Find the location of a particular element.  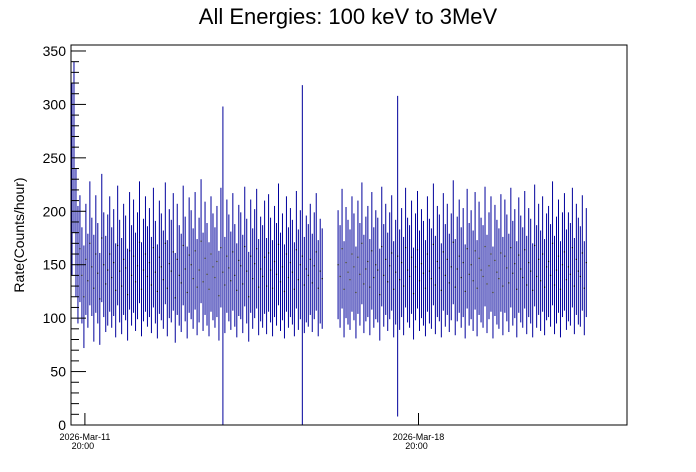

x-tick-label-time: 20:00 is located at coordinates (83, 446).